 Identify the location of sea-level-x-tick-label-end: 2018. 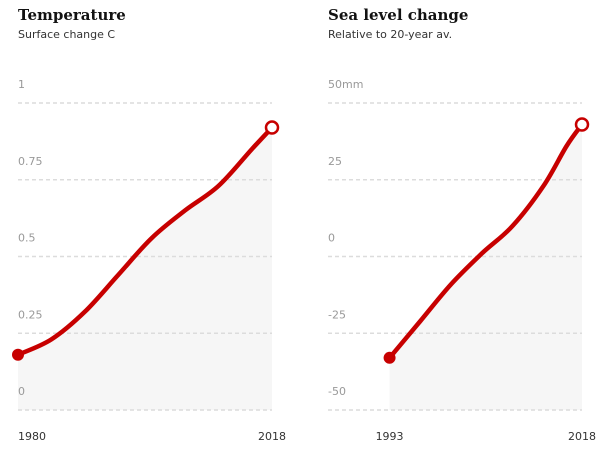
(582, 436).